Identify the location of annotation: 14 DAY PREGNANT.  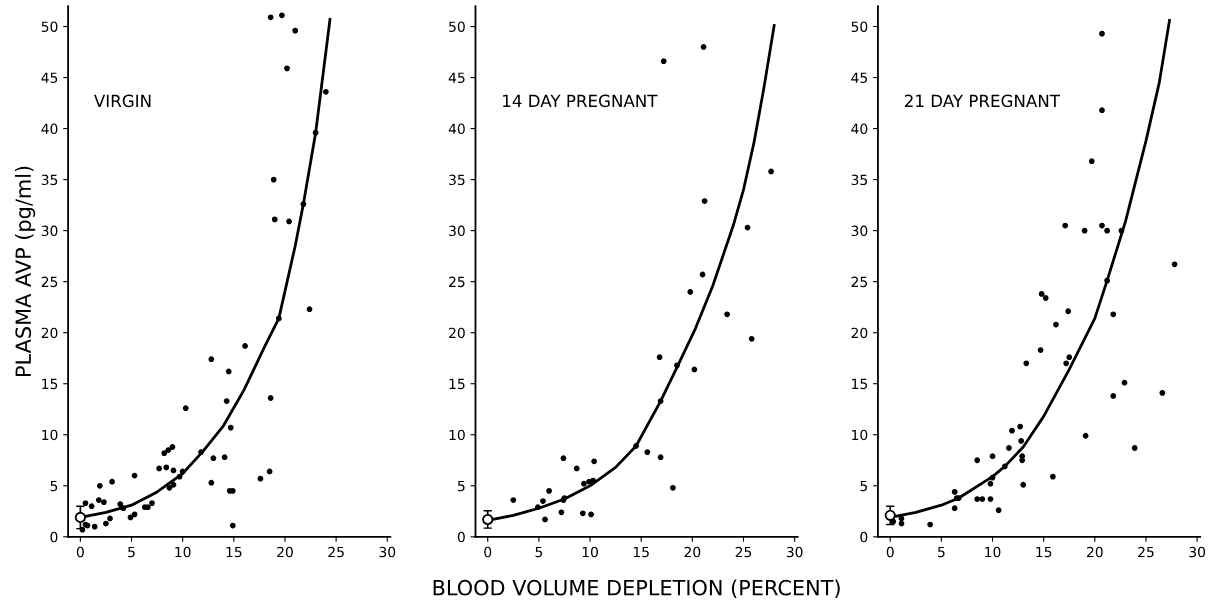
(580, 101).